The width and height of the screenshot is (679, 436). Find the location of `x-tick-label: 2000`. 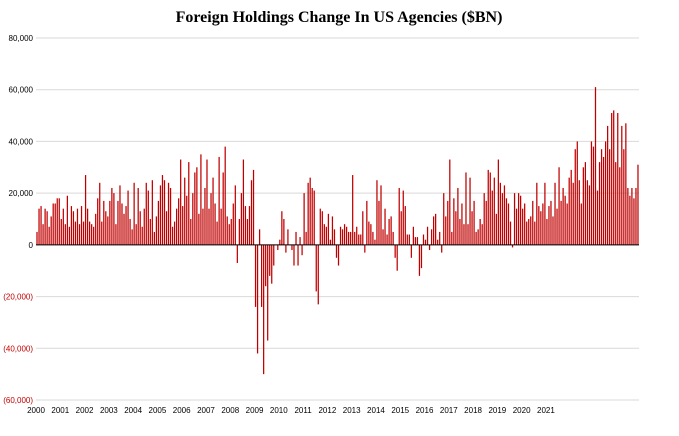

x-tick-label: 2000 is located at coordinates (36, 410).